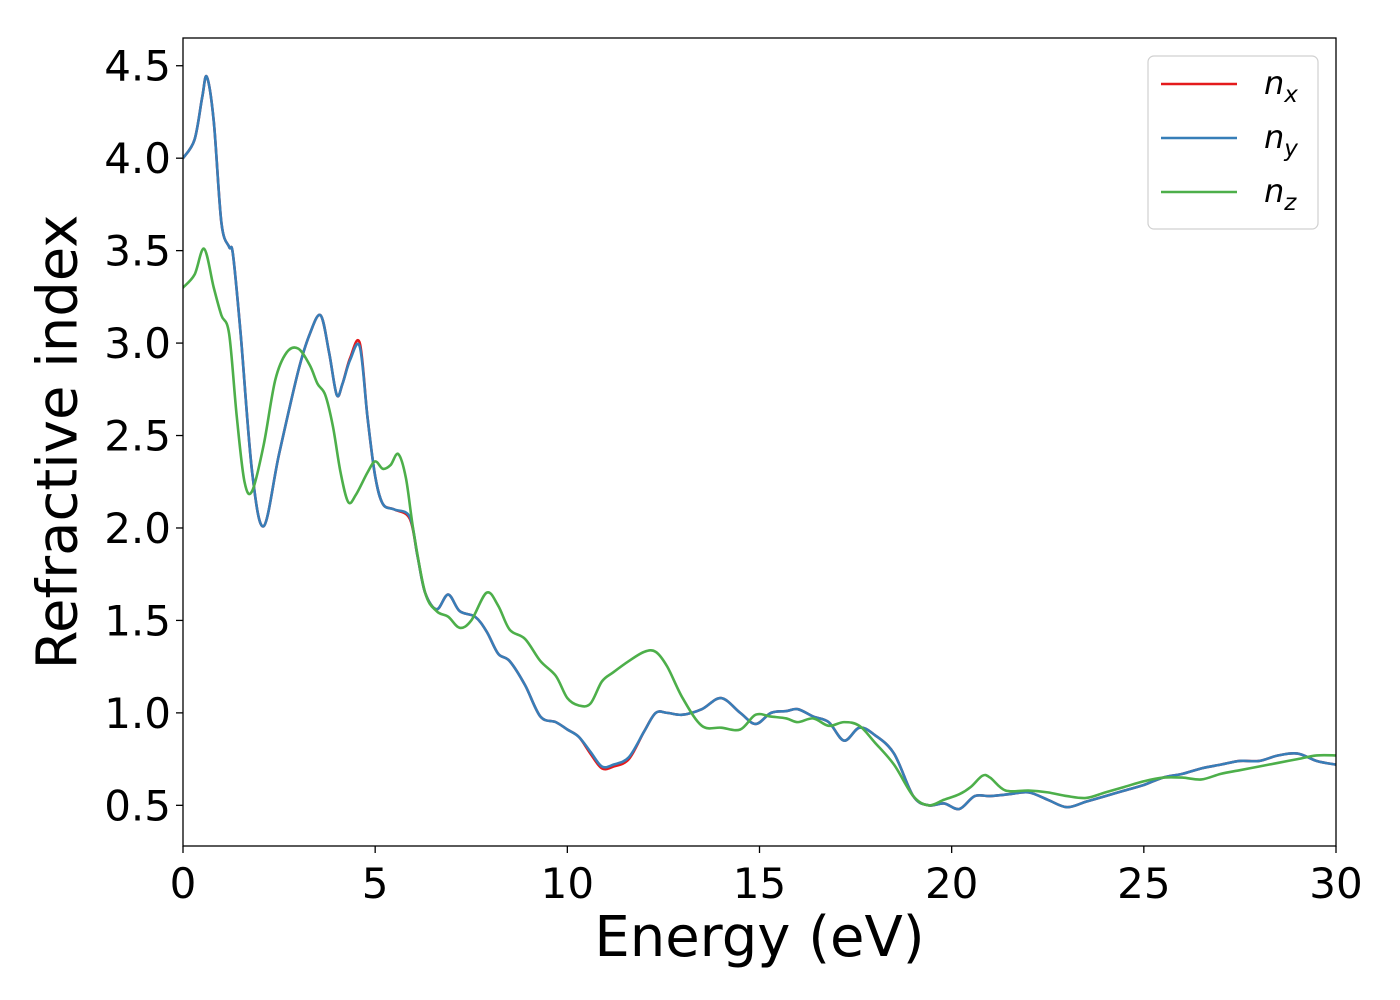  I want to click on y-axis: 0.5 1.0 1.5 2.0 2.5 3.0 3.5 4.0 4.5, so click(143, 436).